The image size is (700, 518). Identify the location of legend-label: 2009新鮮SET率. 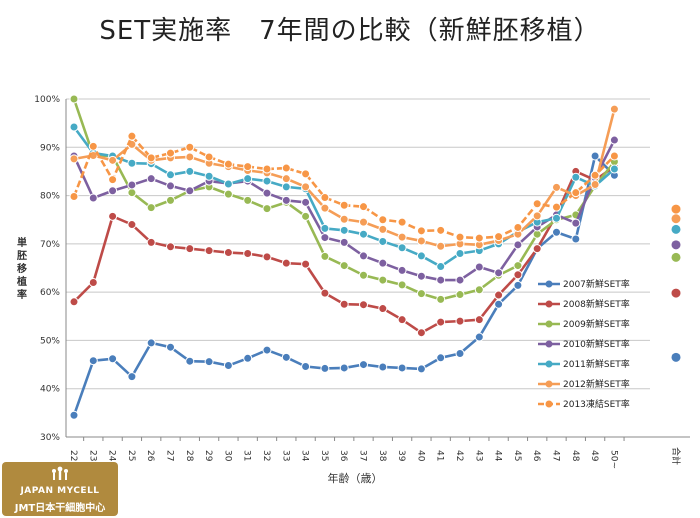
(596, 324).